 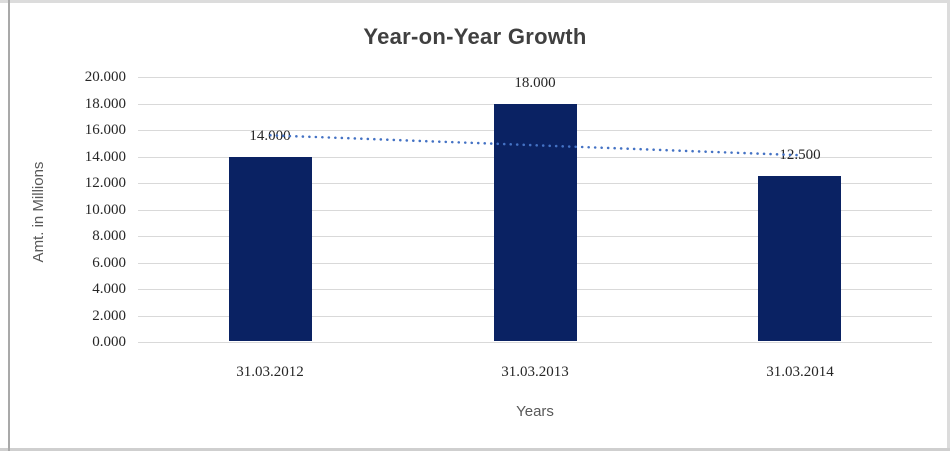 What do you see at coordinates (109, 316) in the screenshot?
I see `y-tick-label: 2.000` at bounding box center [109, 316].